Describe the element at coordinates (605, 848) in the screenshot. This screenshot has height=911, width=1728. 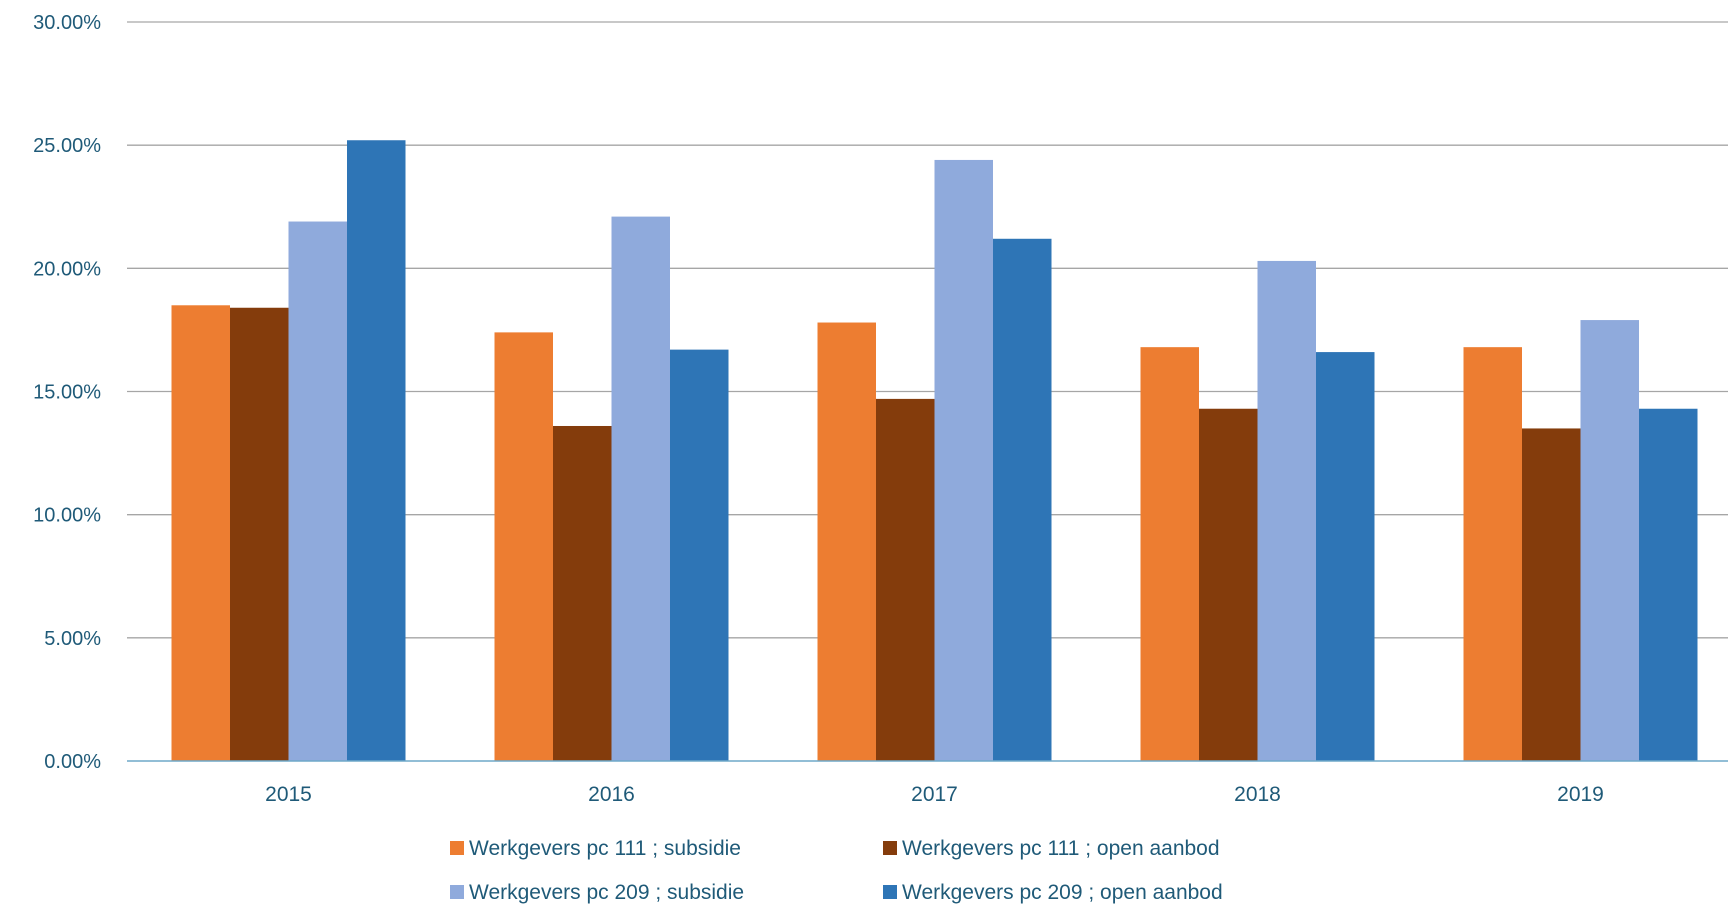
I see `legend-label: Werkgevers pc 111 ; subsidie` at that location.